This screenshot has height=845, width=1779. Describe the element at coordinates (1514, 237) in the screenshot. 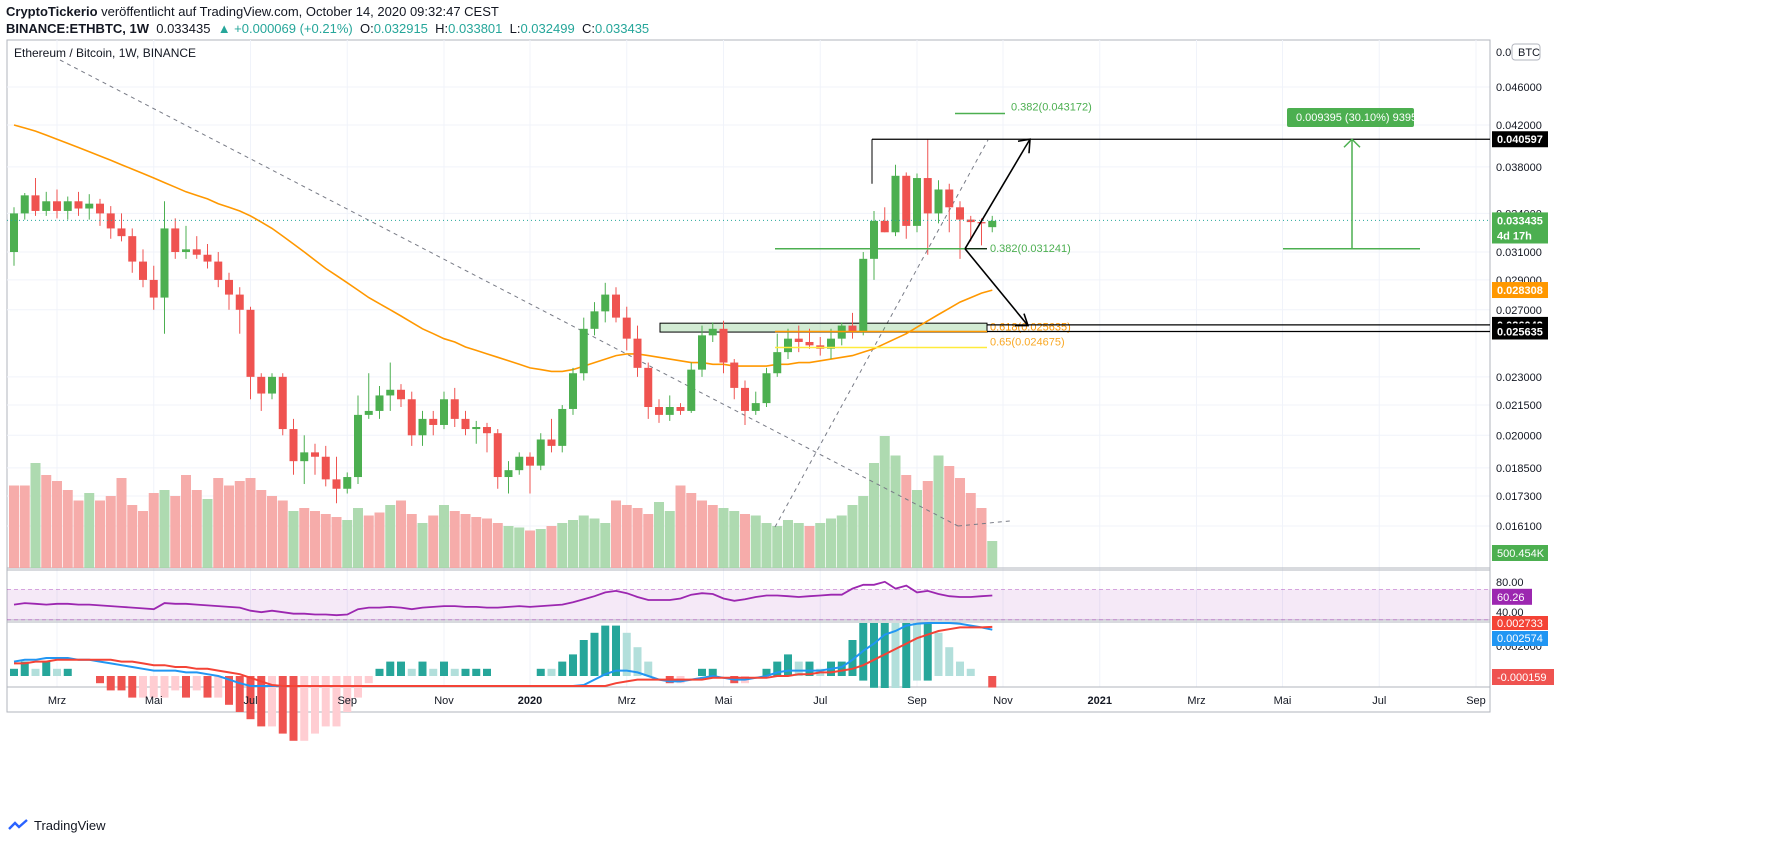

I see `price-label: 4d 17h` at that location.